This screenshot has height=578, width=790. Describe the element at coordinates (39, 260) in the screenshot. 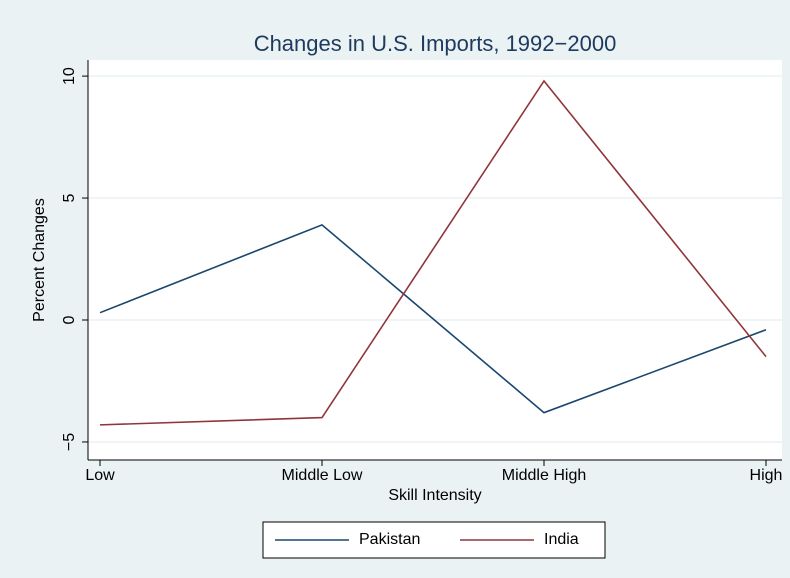

I see `y-axis-label: Percent Changes` at that location.